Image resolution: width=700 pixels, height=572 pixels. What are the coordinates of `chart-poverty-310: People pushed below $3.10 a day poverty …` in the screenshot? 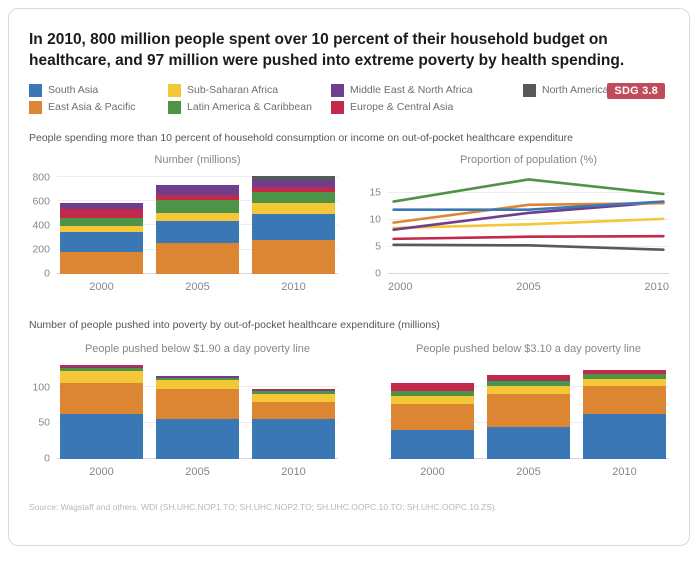 It's located at (514, 410).